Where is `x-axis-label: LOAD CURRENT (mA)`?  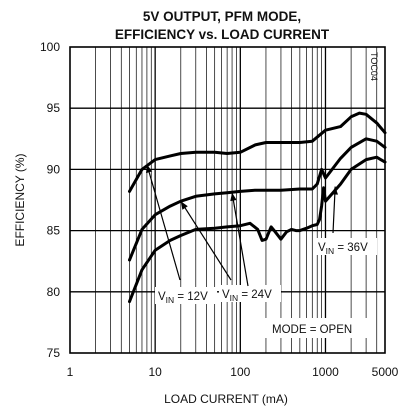
x-axis-label: LOAD CURRENT (mA) is located at coordinates (226, 399).